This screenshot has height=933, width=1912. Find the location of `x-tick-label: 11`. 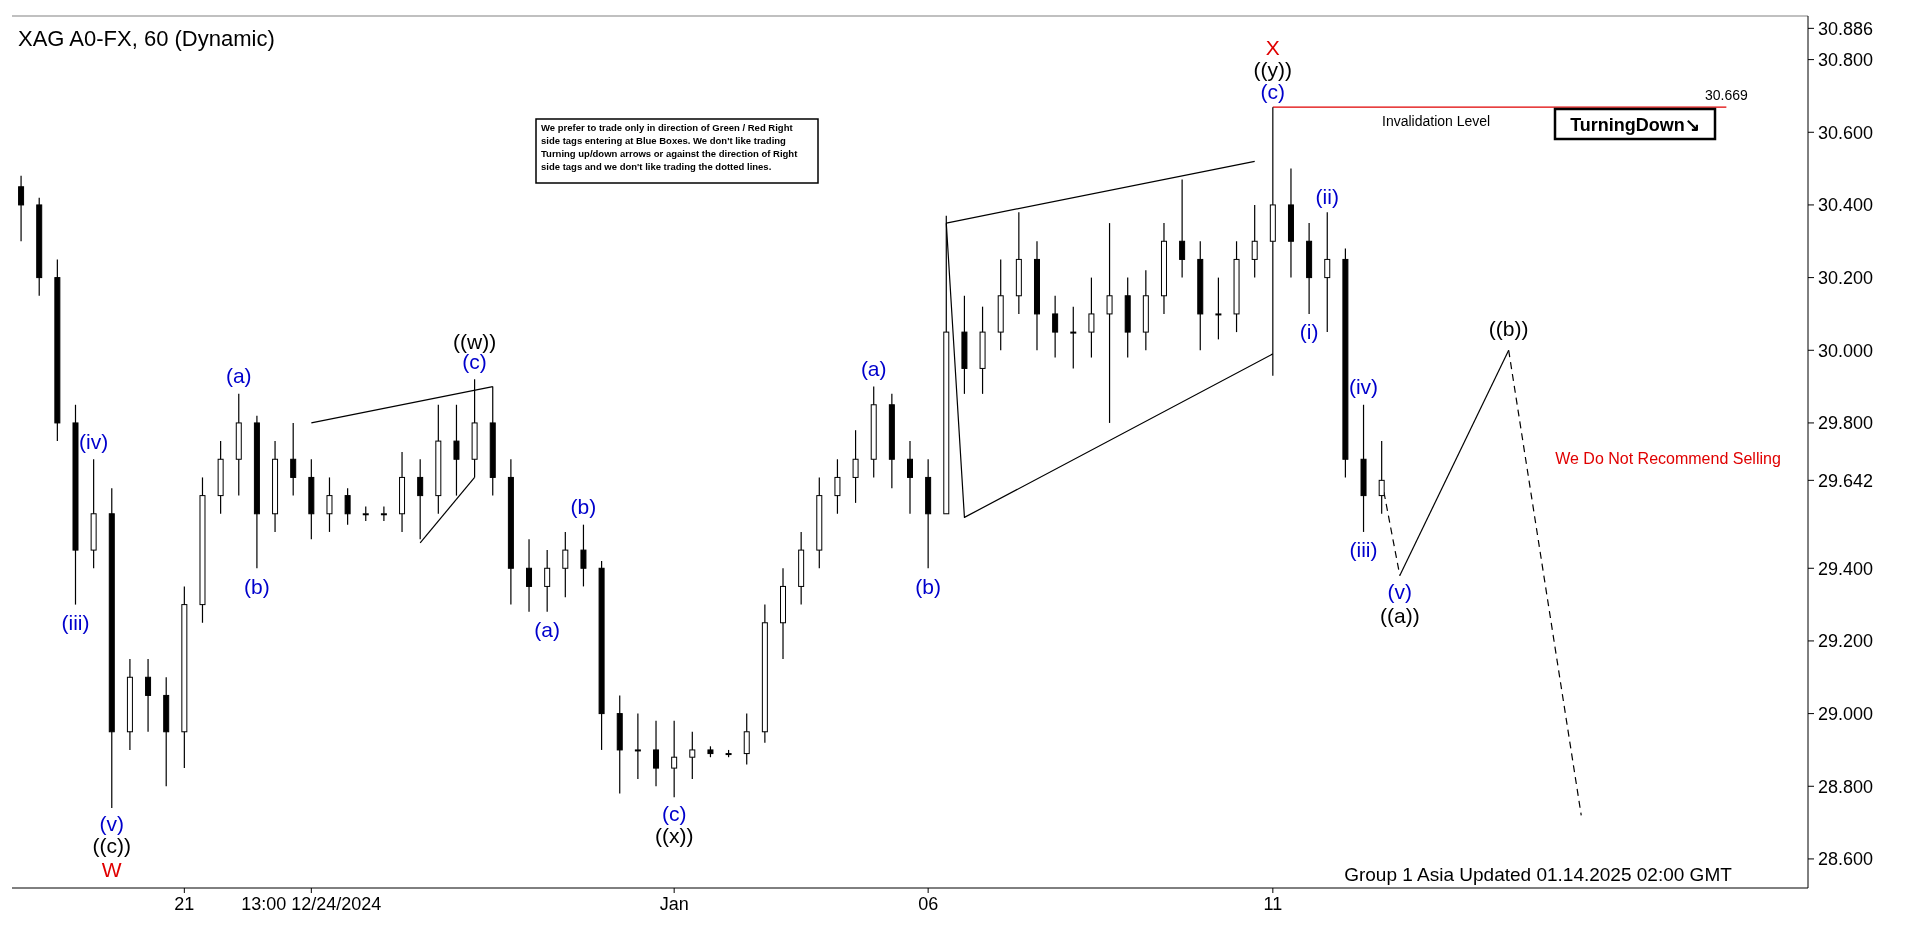

x-tick-label: 11 is located at coordinates (1273, 903).